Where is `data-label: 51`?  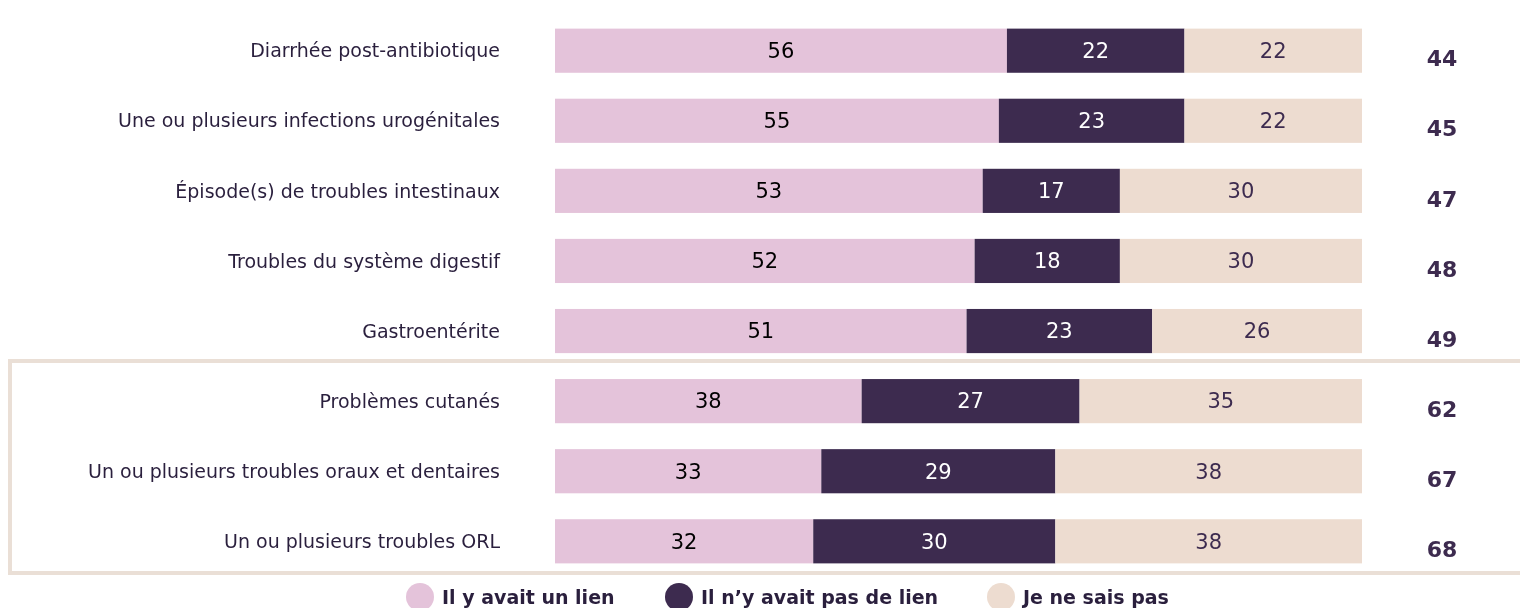 data-label: 51 is located at coordinates (761, 331).